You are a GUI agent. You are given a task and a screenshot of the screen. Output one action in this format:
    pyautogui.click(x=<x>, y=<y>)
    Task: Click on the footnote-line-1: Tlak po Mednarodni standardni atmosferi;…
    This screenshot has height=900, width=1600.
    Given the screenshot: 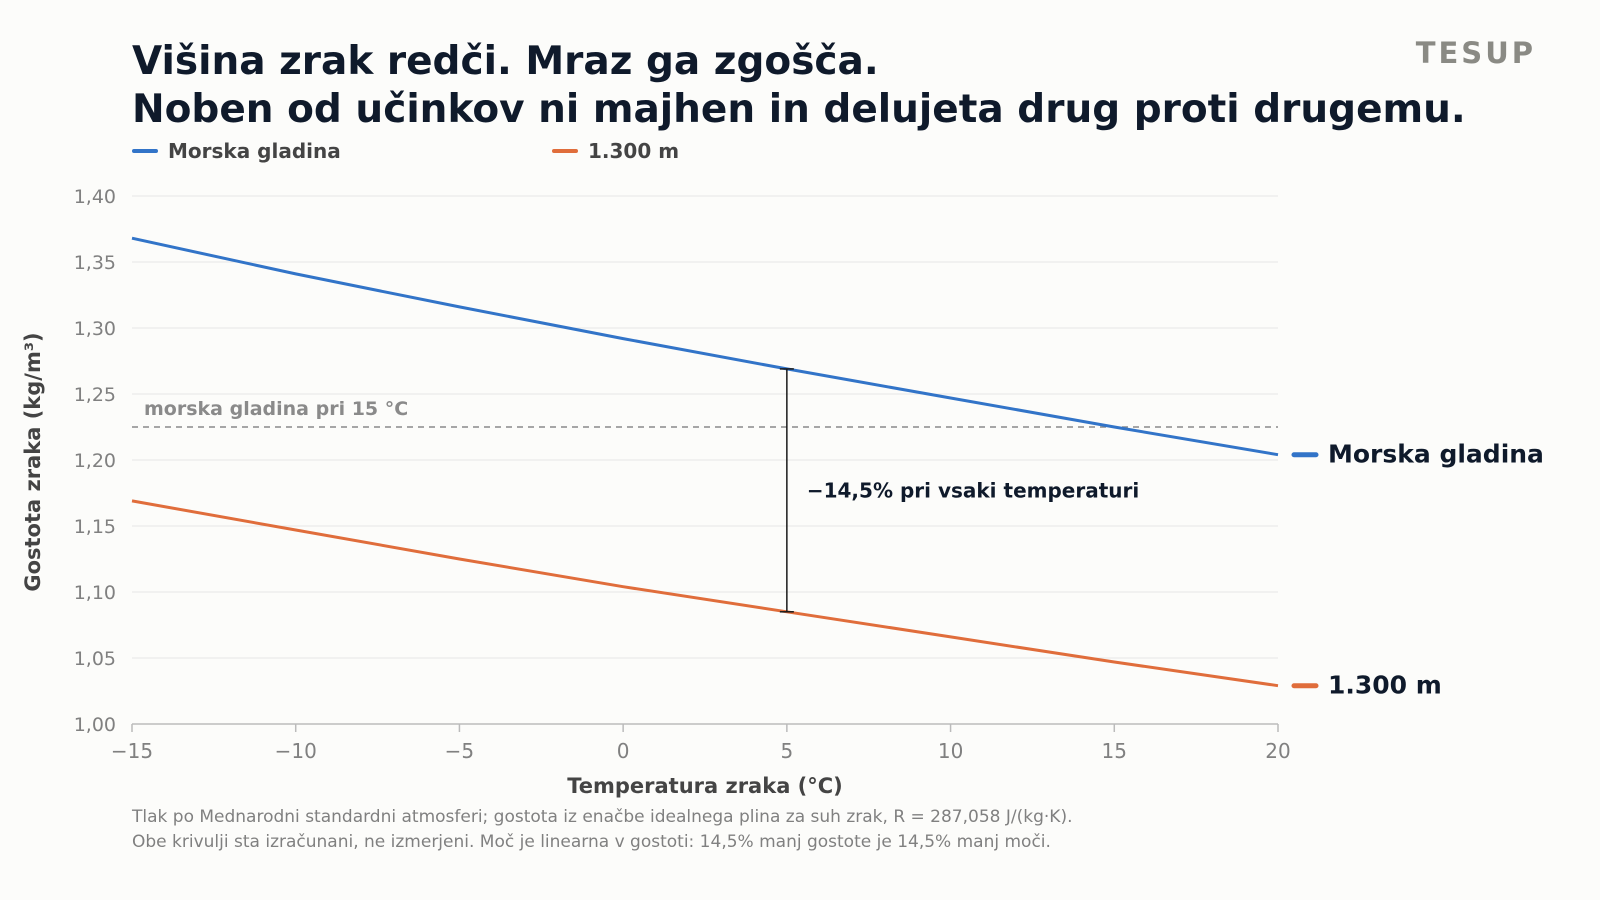 What is the action you would take?
    pyautogui.click(x=601, y=817)
    